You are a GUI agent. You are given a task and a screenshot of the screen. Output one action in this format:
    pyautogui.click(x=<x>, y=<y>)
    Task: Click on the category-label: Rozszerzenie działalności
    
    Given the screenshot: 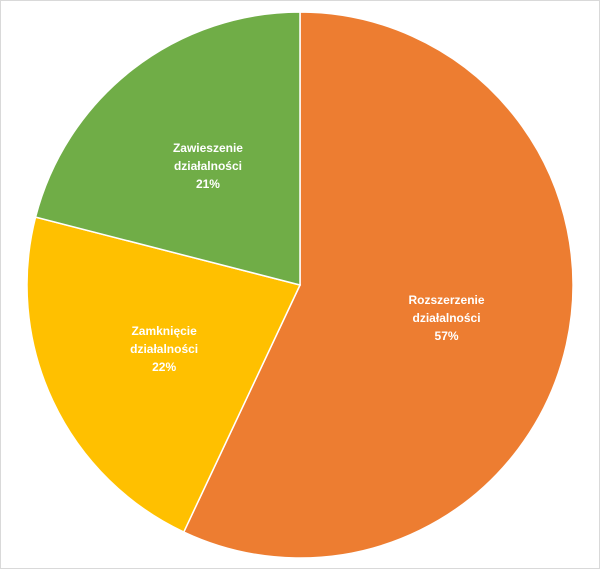 What is the action you would take?
    pyautogui.click(x=446, y=308)
    